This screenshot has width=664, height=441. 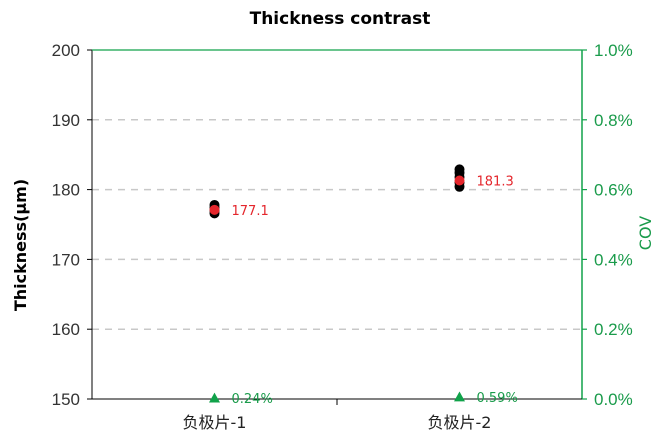 What do you see at coordinates (613, 259) in the screenshot?
I see `y-right-tick-label: 0.4%` at bounding box center [613, 259].